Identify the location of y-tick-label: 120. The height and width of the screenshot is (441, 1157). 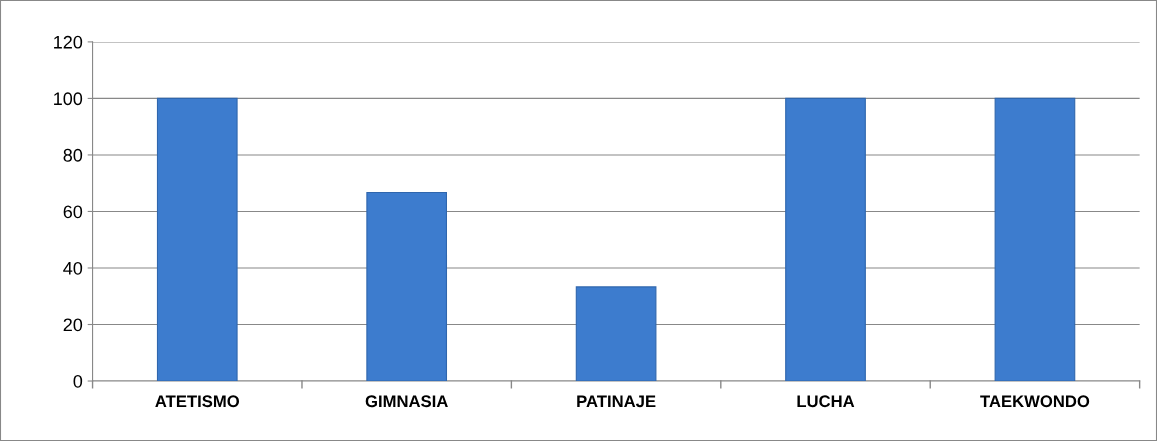
(68, 42).